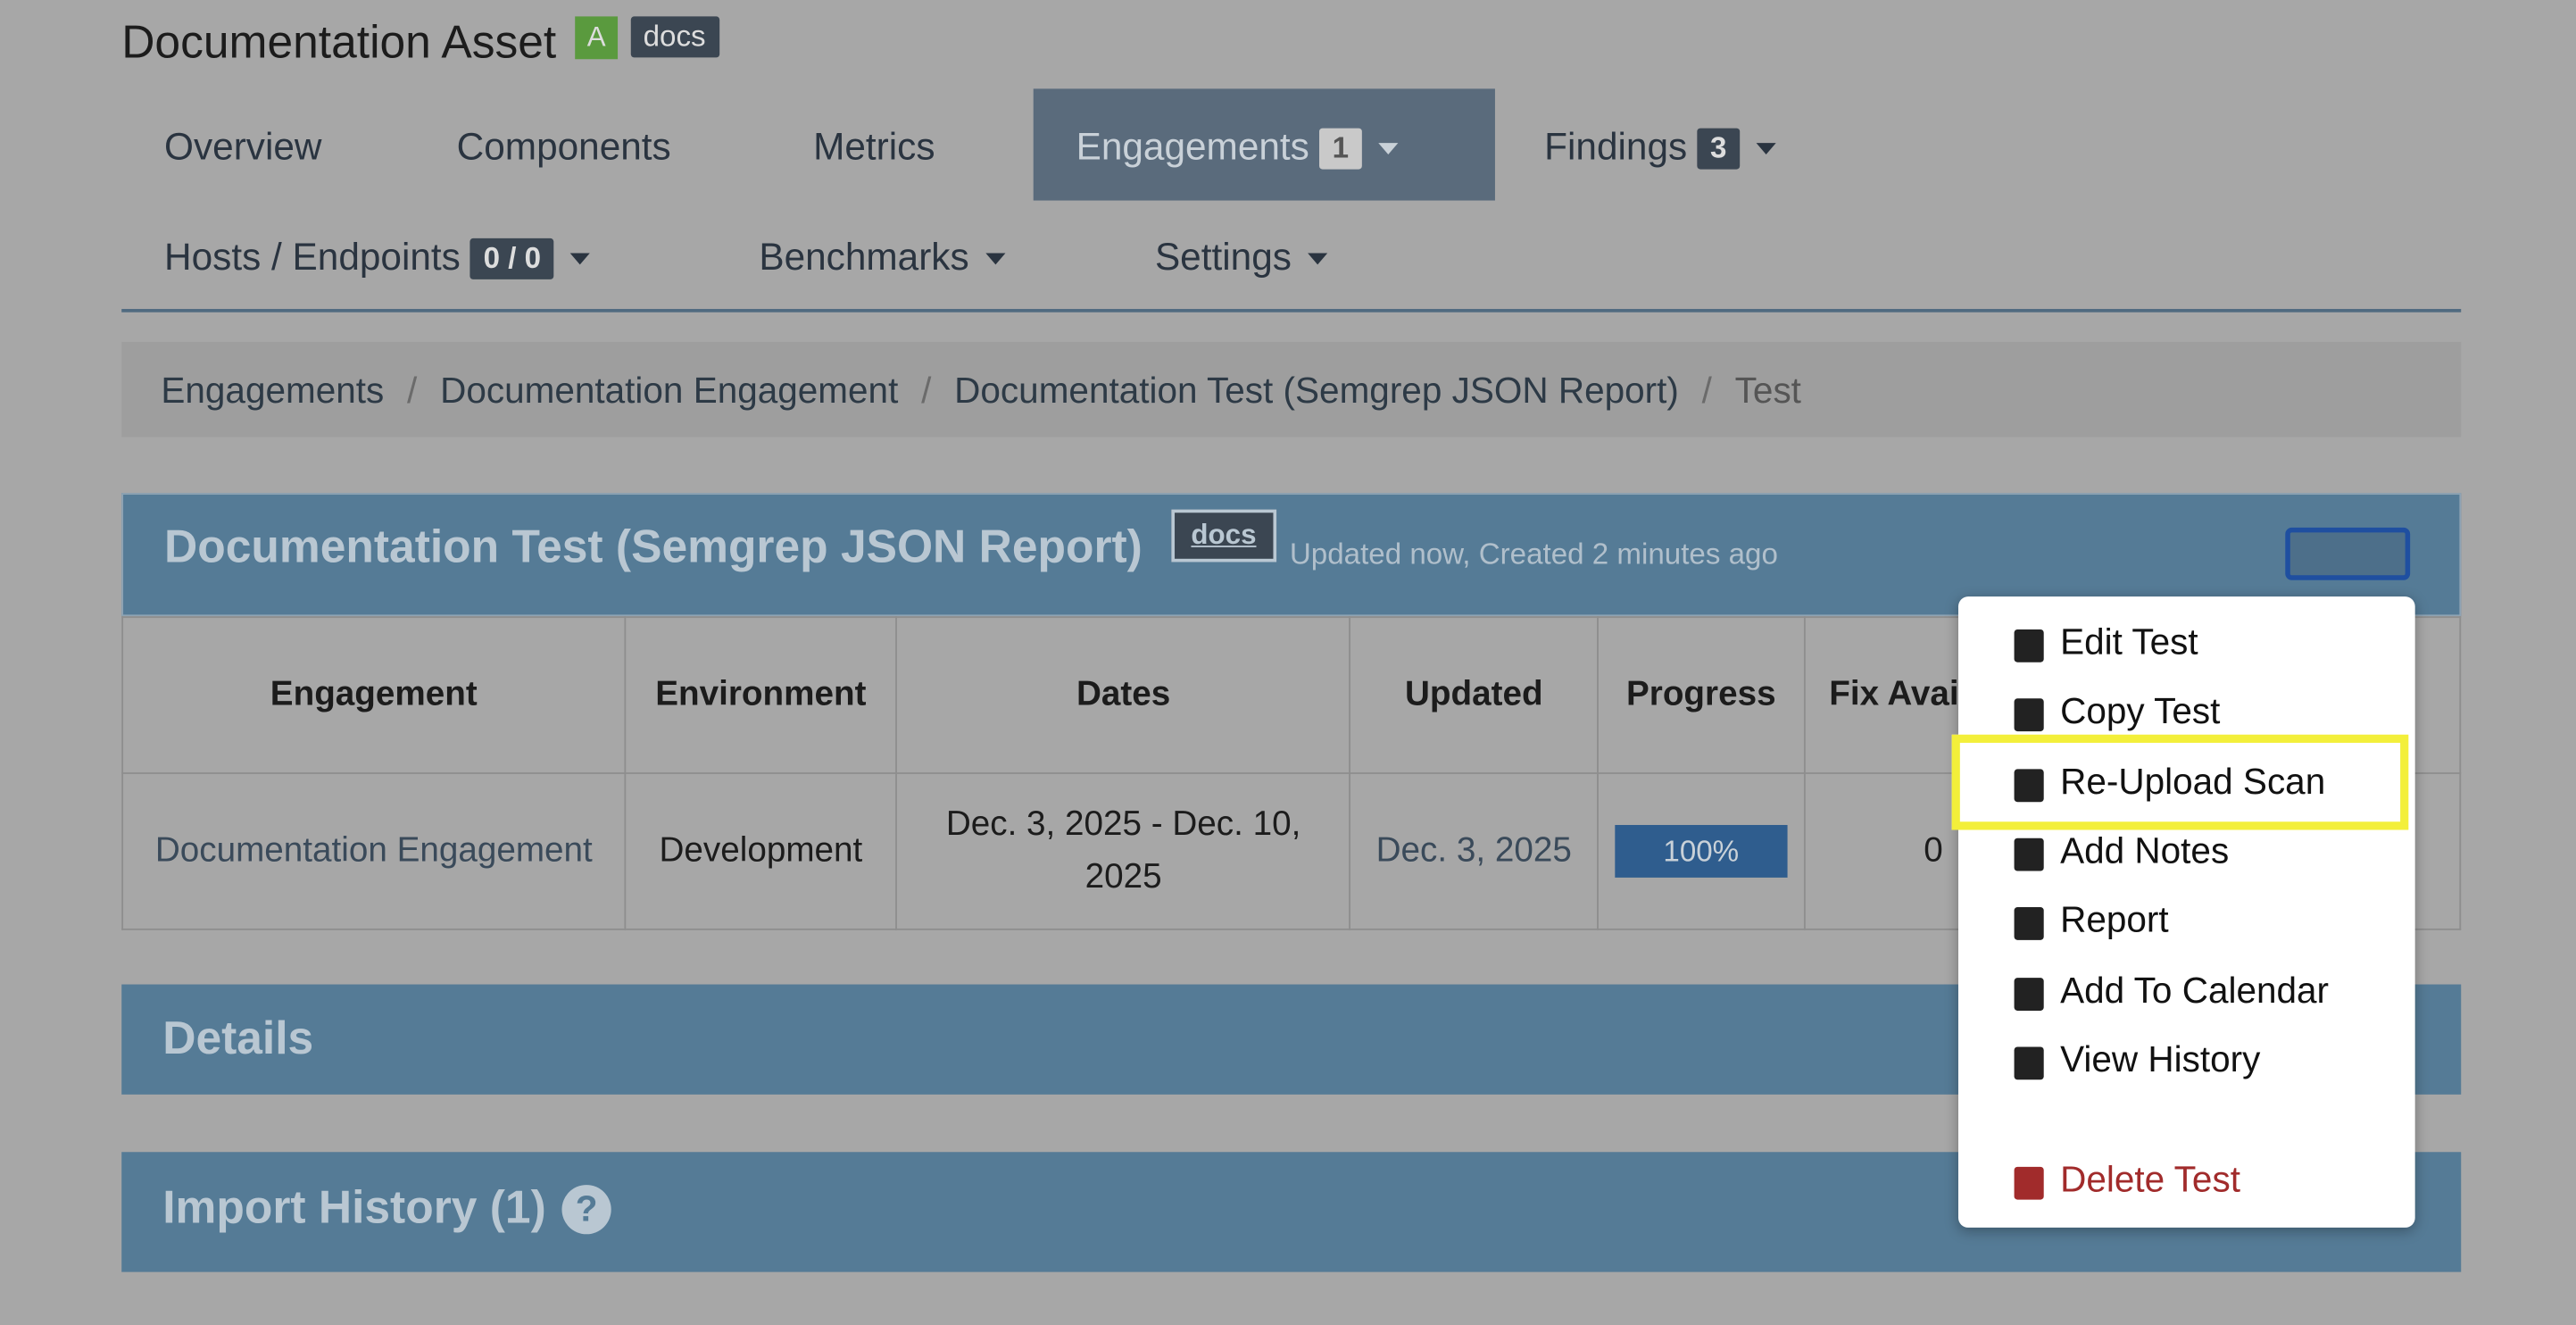 The height and width of the screenshot is (1325, 2576). I want to click on nav-label: Metrics, so click(874, 146).